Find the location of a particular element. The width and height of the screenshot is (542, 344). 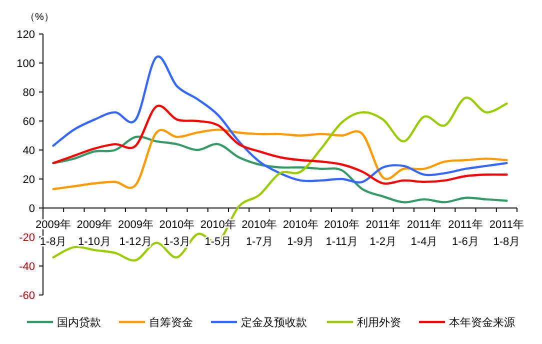

x-tick-label: 2011年 1-8月 is located at coordinates (506, 233).